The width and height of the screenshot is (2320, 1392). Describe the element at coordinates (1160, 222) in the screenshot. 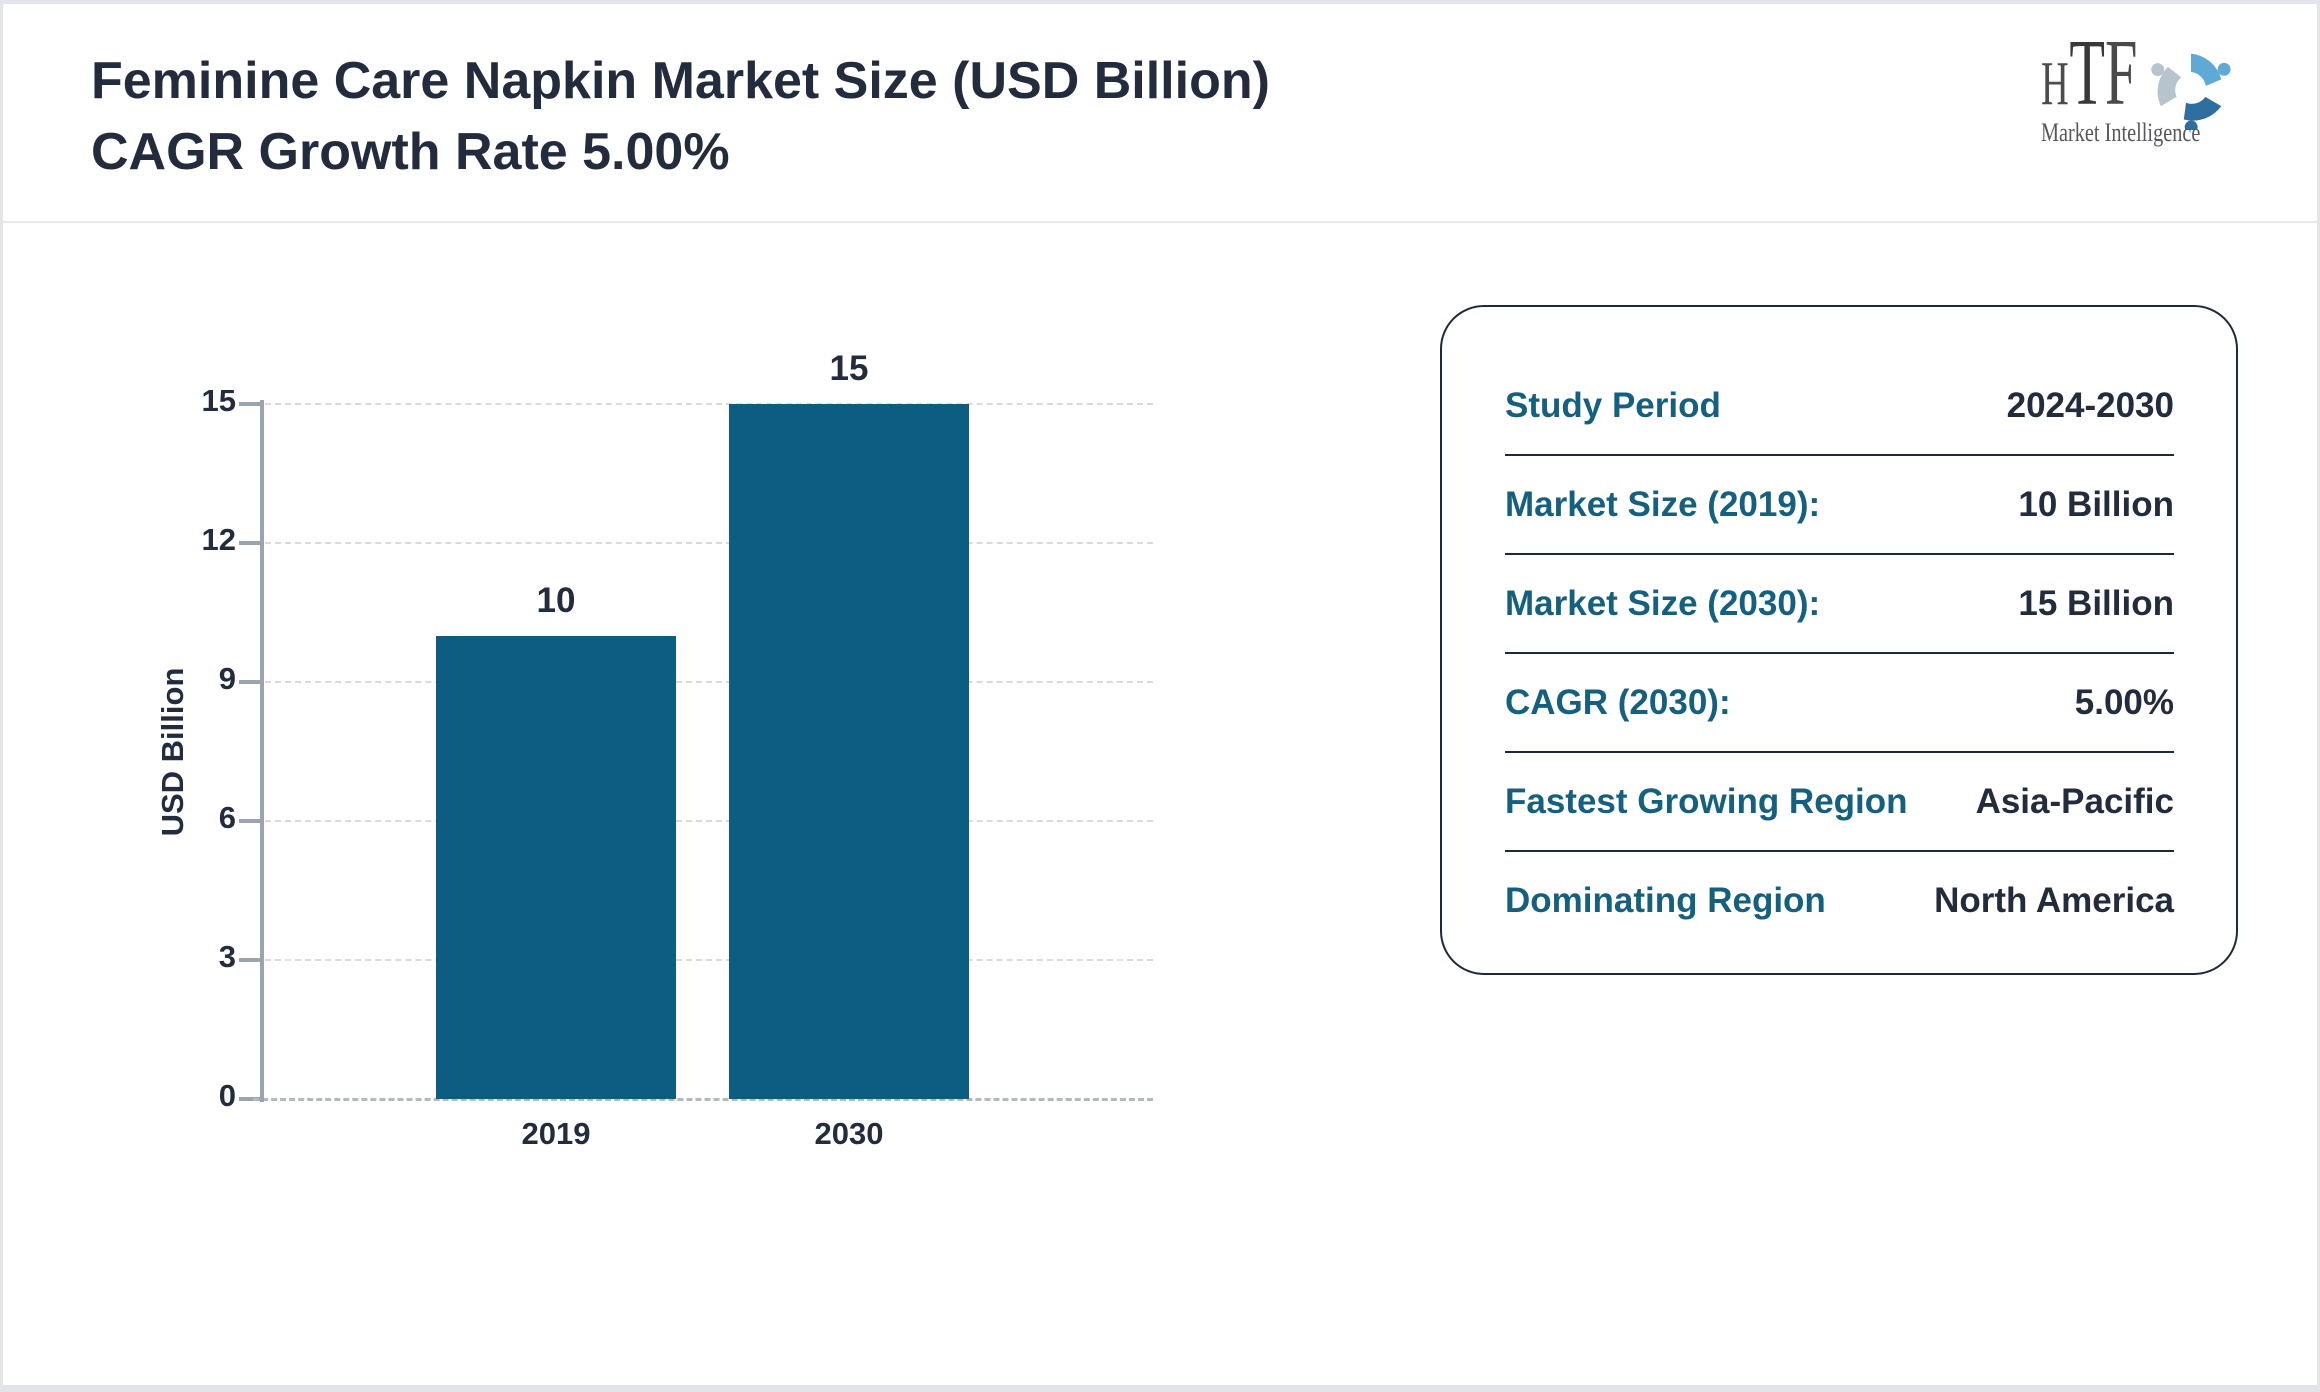

I see `header-divider` at that location.